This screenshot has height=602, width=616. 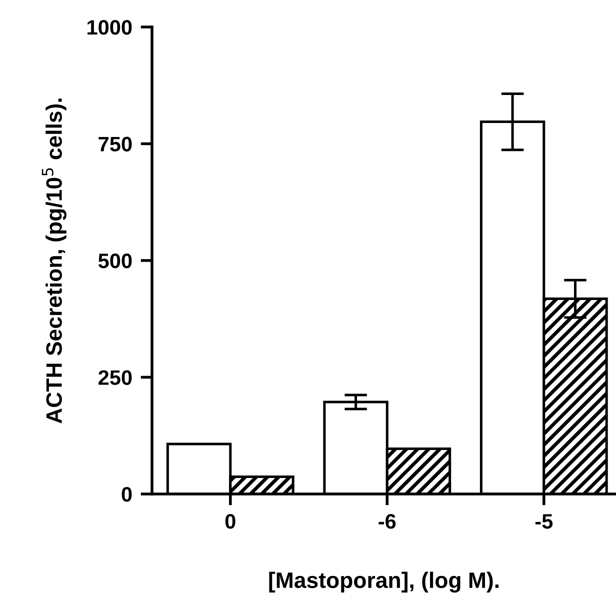 What do you see at coordinates (115, 144) in the screenshot?
I see `y-tick-label: 750` at bounding box center [115, 144].